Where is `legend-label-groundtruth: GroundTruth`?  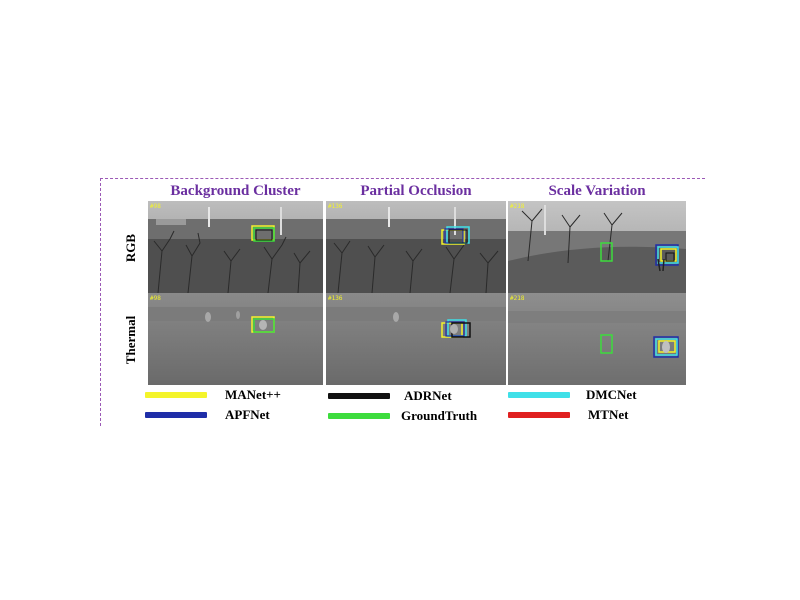
legend-label-groundtruth: GroundTruth is located at coordinates (439, 415).